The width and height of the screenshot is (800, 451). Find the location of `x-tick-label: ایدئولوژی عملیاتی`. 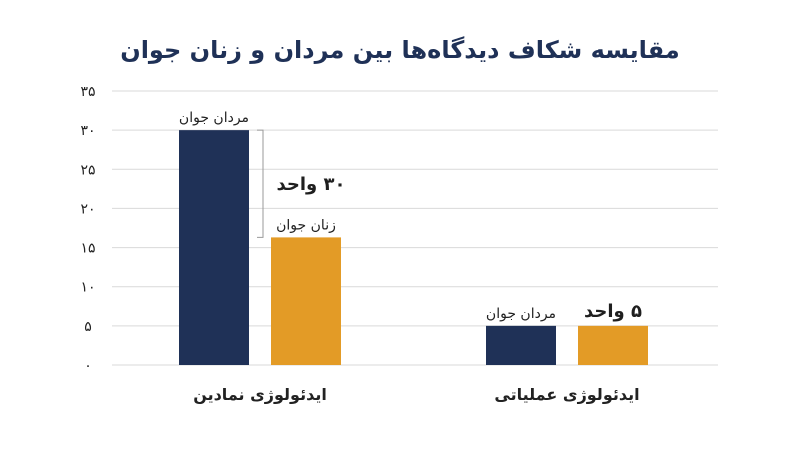

x-tick-label: ایدئولوژی عملیاتی is located at coordinates (566, 394).